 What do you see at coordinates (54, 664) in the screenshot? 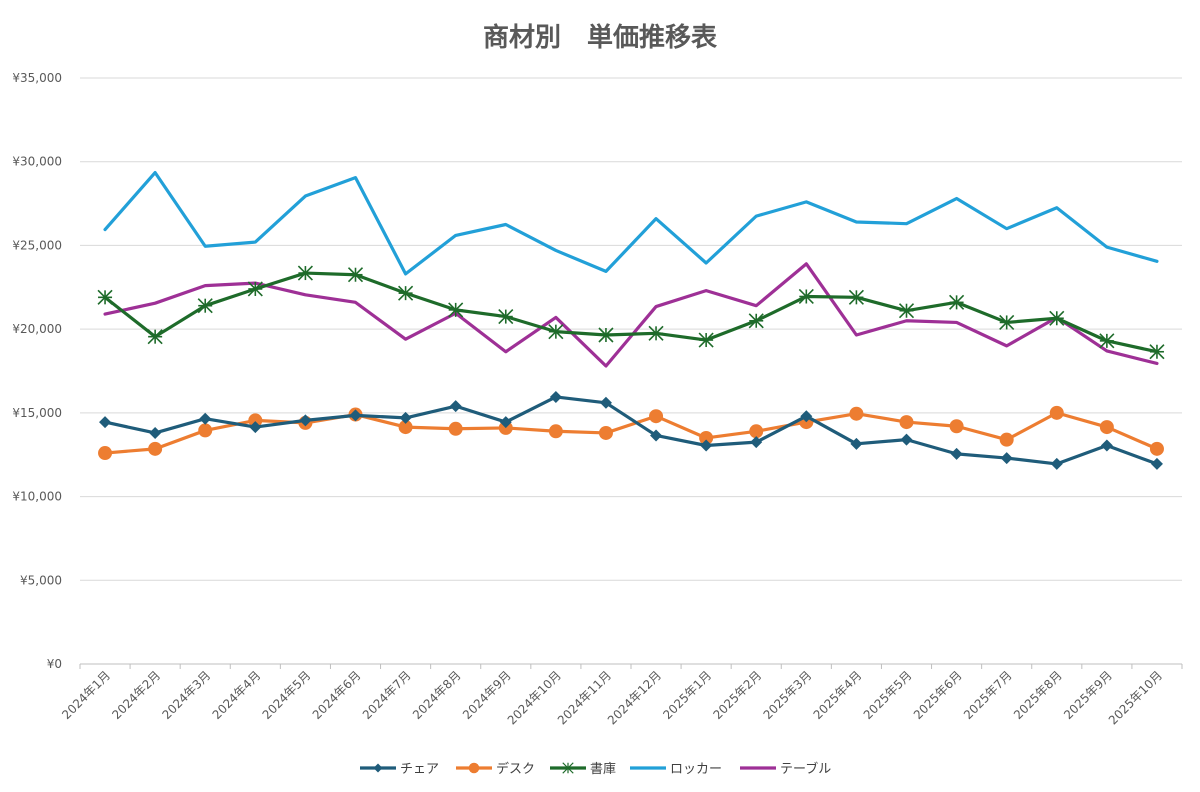
I see `y-tick-label: ¥0` at bounding box center [54, 664].